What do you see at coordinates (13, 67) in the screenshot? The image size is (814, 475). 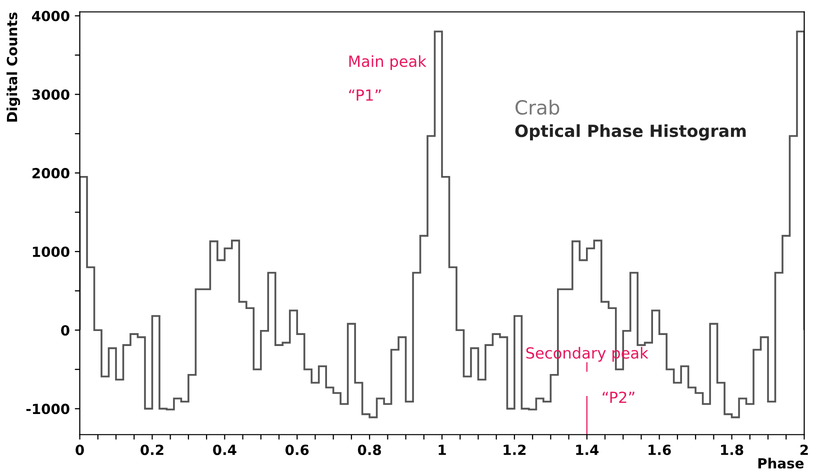 I see `y-axis-title: Digital Counts` at bounding box center [13, 67].